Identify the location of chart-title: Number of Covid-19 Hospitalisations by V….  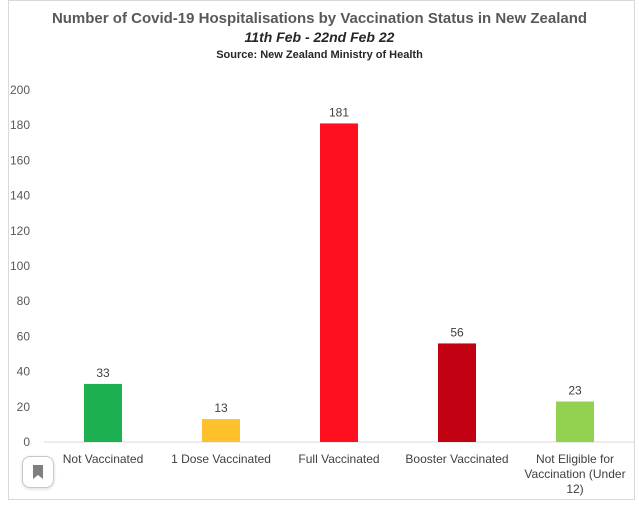
(319, 18).